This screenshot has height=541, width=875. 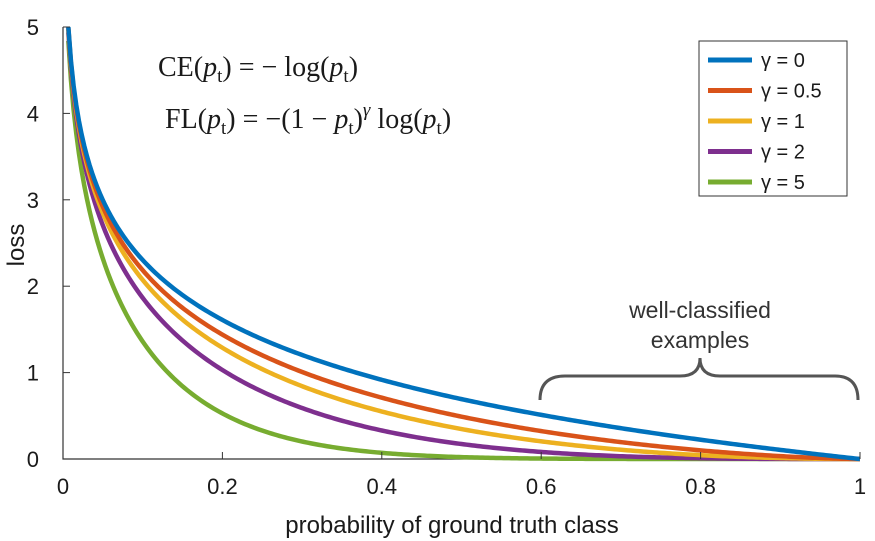 I want to click on svg-text: CE(pt) = − log(pt), so click(x=258, y=69).